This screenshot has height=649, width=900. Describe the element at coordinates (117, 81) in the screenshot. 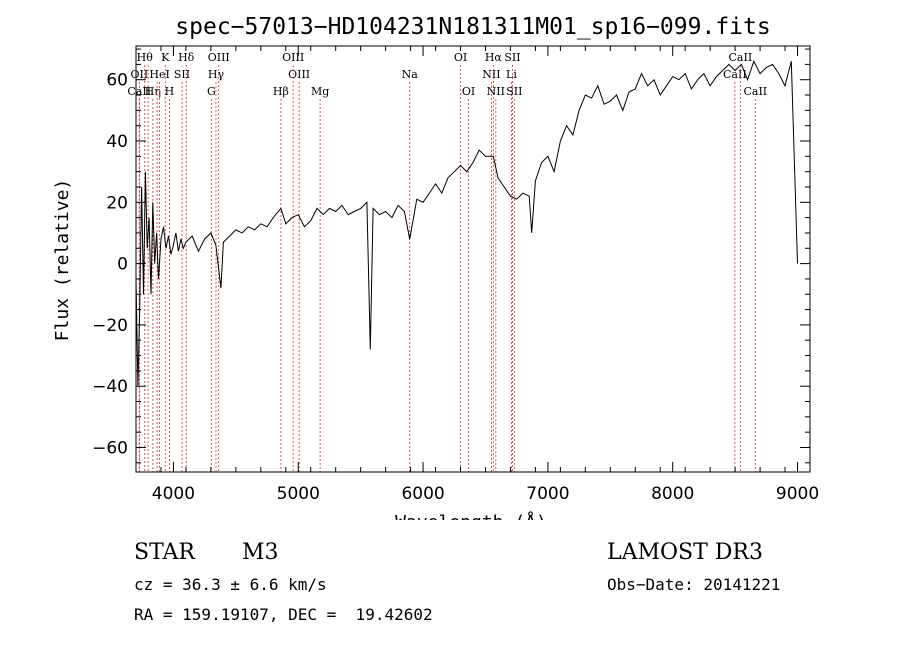

I see `y-tick-label-6: 60` at that location.